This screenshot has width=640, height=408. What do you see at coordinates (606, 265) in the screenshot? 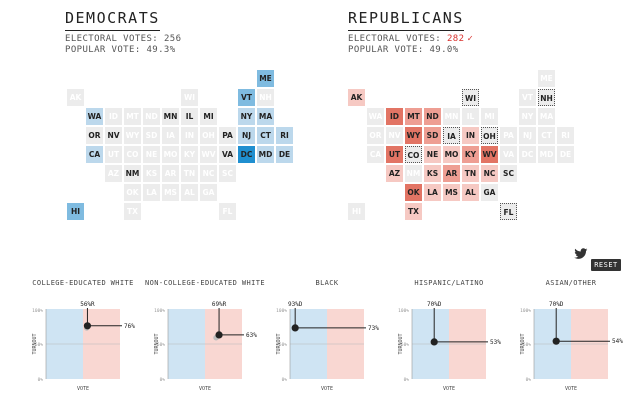
I see `reset-button: RESET` at bounding box center [606, 265].